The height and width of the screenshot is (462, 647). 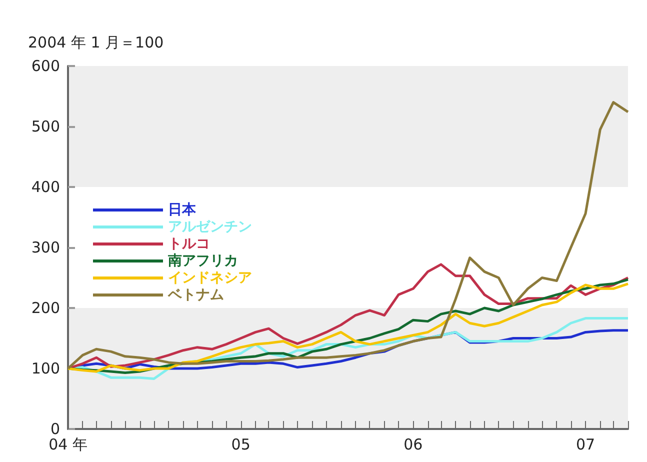 What do you see at coordinates (55, 429) in the screenshot?
I see `y-tick-label: 0` at bounding box center [55, 429].